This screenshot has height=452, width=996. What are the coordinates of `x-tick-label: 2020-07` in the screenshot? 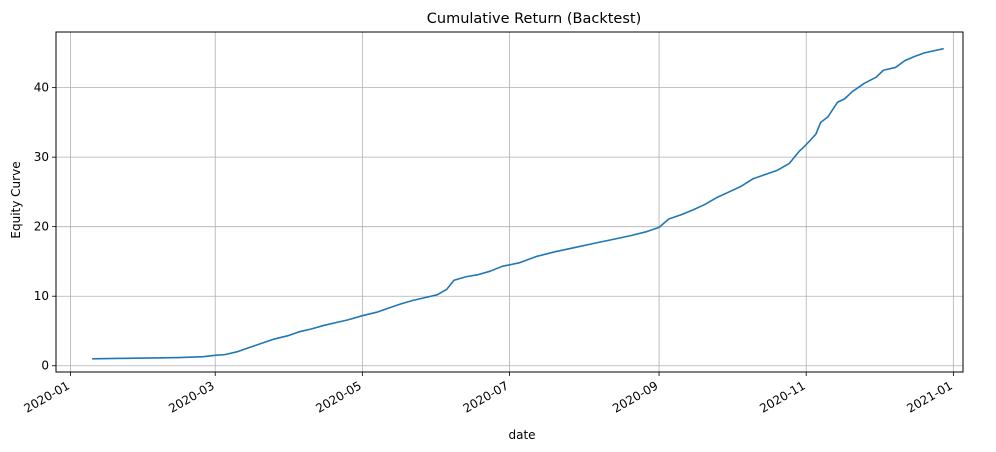 It's located at (486, 396).